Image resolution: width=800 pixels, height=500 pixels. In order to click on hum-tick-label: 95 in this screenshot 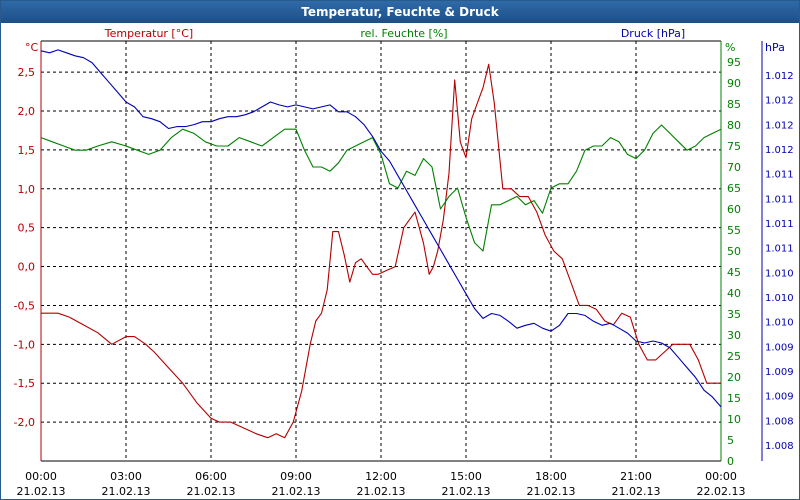, I will do `click(734, 62)`.